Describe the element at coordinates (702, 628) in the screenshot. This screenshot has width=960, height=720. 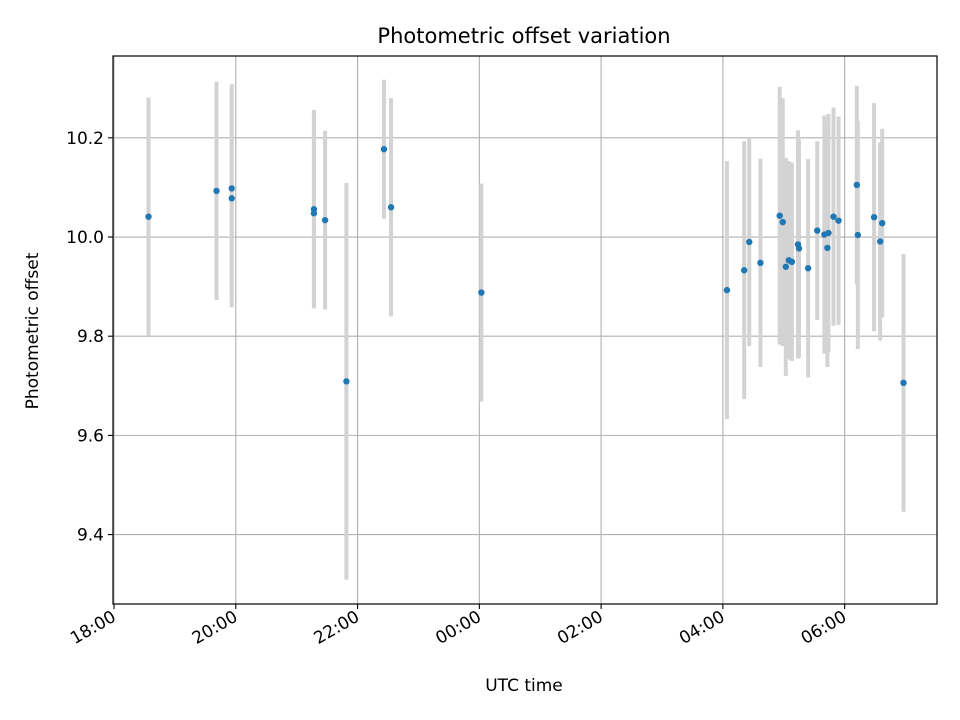
I see `x-tick-label: 04:00` at that location.